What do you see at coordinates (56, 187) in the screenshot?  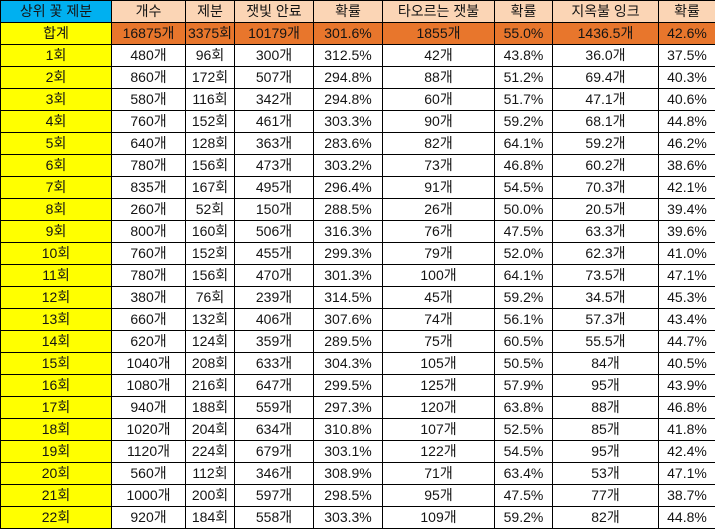 I see `row-label-cell: 7회` at bounding box center [56, 187].